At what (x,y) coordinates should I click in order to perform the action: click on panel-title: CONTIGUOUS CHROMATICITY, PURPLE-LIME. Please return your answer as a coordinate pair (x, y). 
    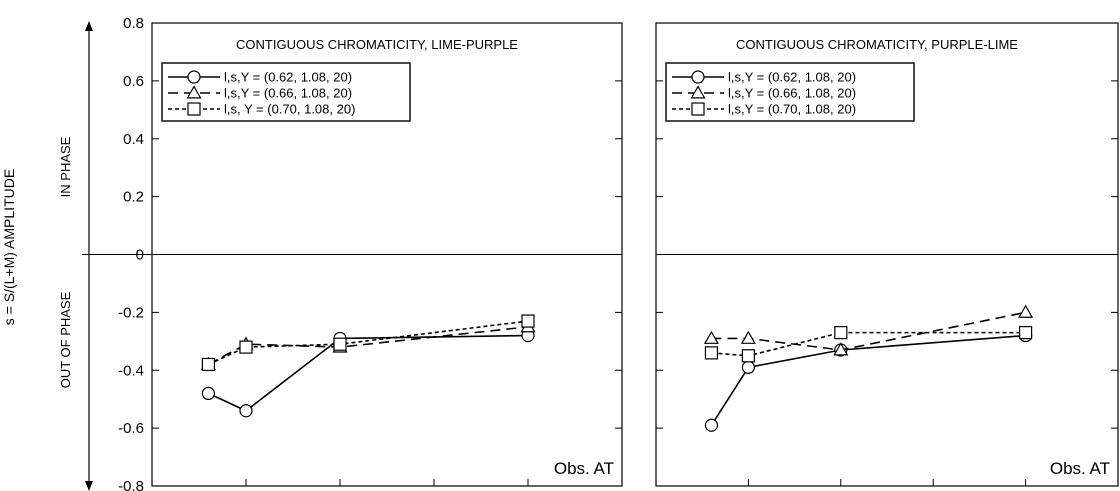
    Looking at the image, I should click on (877, 44).